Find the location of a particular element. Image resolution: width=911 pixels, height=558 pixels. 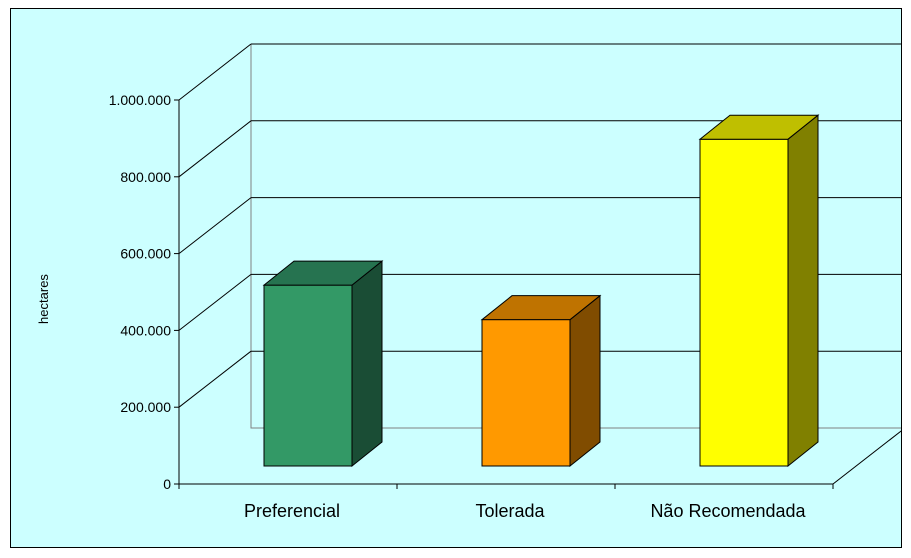

y-tick-label: 200.000 is located at coordinates (145, 407).